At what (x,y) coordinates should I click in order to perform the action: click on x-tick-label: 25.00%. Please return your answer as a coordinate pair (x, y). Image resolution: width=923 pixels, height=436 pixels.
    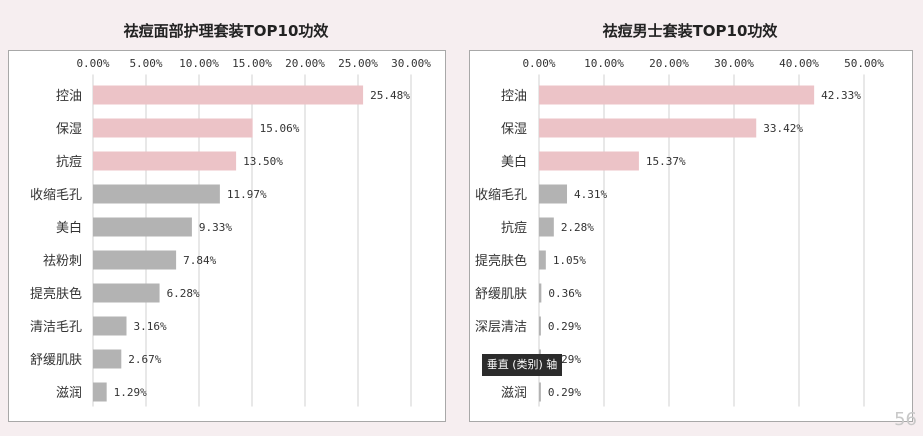
    Looking at the image, I should click on (358, 63).